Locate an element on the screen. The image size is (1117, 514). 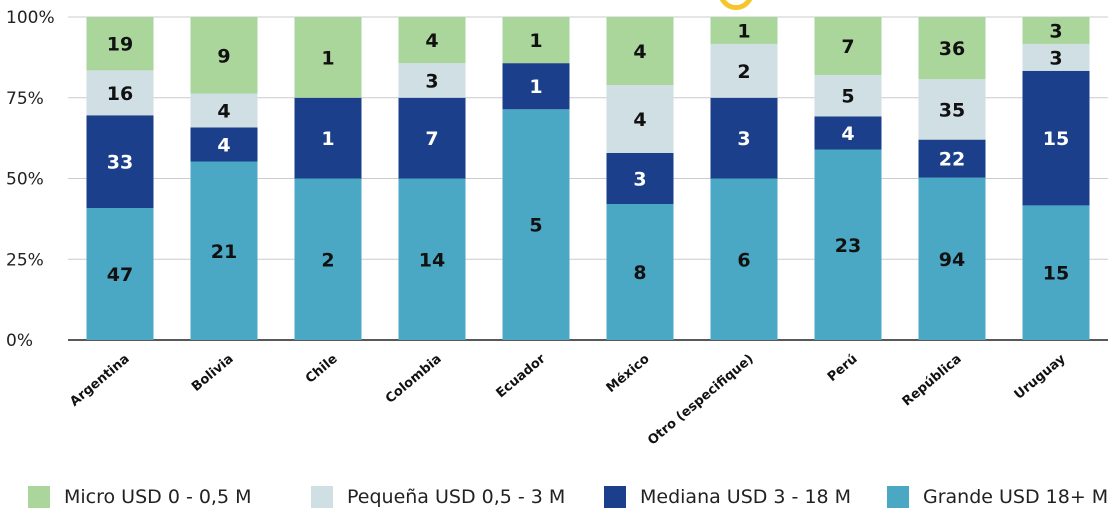
data-label: 94 is located at coordinates (952, 260).